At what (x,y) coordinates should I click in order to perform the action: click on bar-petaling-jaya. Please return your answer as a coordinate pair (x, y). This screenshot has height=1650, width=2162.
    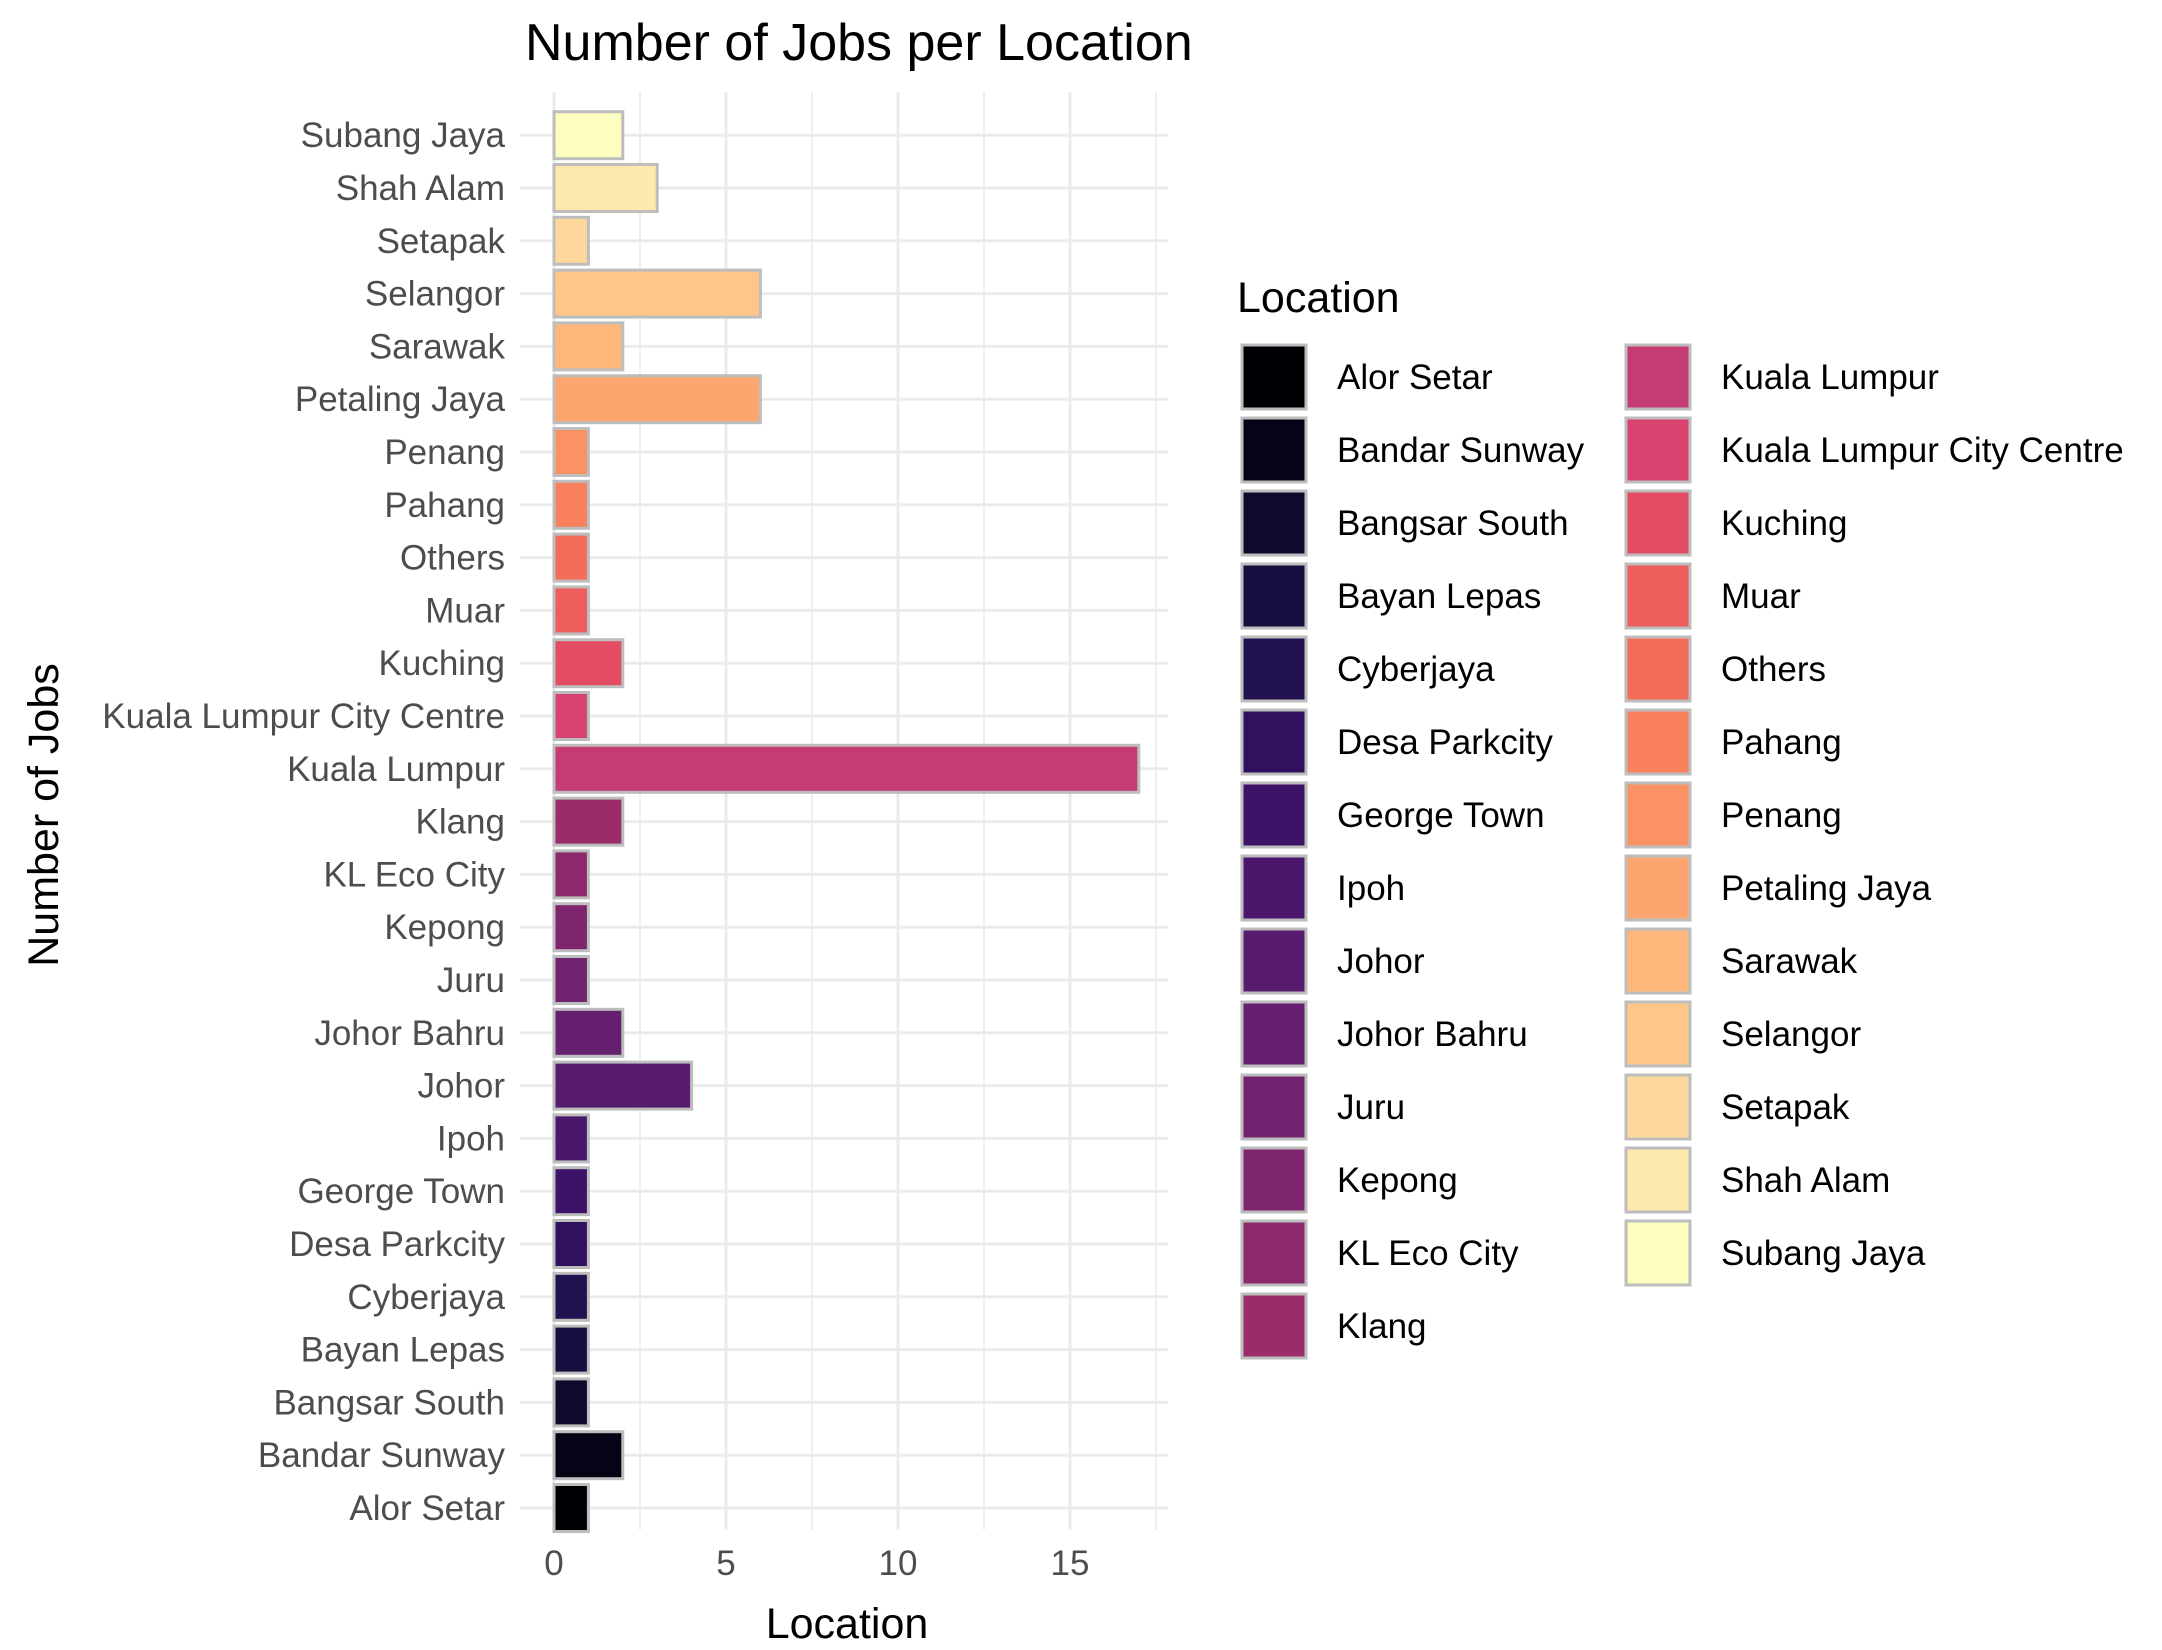
    Looking at the image, I should click on (657, 399).